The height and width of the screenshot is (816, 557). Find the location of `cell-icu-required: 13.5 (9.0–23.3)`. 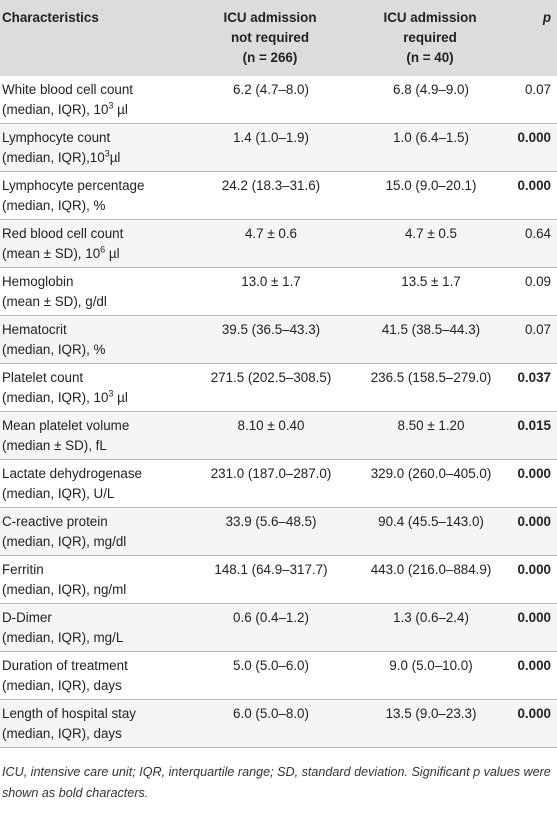

cell-icu-required: 13.5 (9.0–23.3) is located at coordinates (431, 713).